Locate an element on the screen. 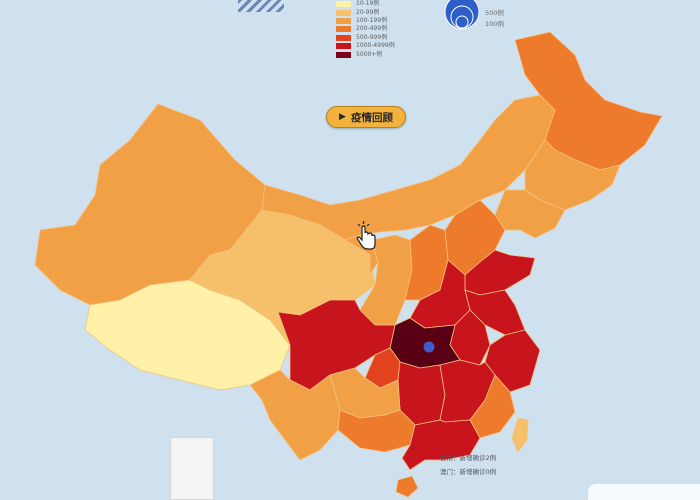 Image resolution: width=700 pixels, height=500 pixels. legend-label: 500-999例 is located at coordinates (372, 37).